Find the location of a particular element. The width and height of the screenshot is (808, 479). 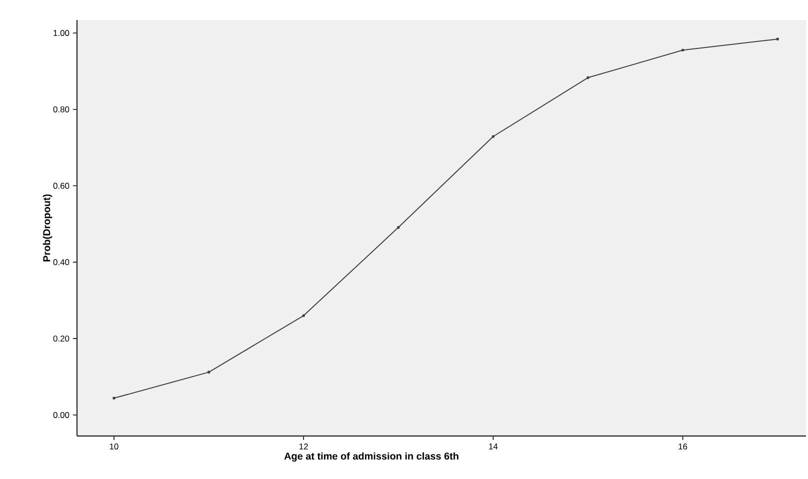

y-tick-label: 0.80 is located at coordinates (61, 109).